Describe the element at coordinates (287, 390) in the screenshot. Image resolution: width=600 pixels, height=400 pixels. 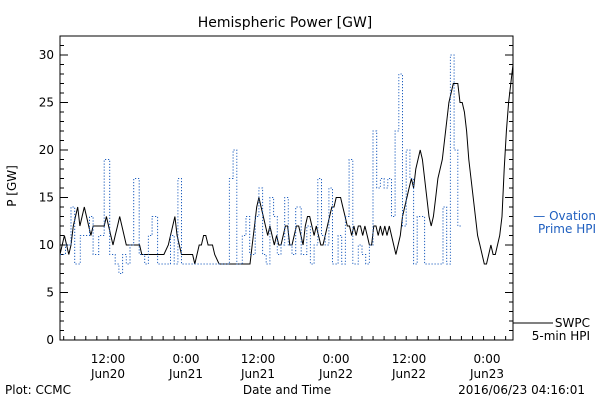
I see `x-axis-label: Date and Time` at that location.